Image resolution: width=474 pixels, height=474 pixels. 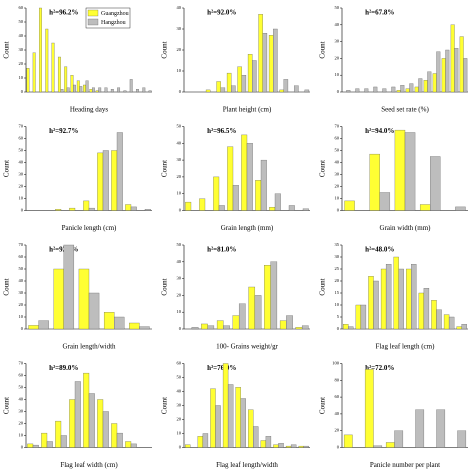 I want to click on annotation: h²=76.0%, so click(x=221, y=368).